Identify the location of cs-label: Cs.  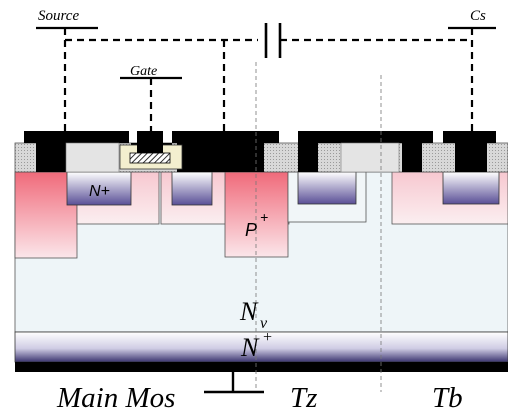
(478, 16).